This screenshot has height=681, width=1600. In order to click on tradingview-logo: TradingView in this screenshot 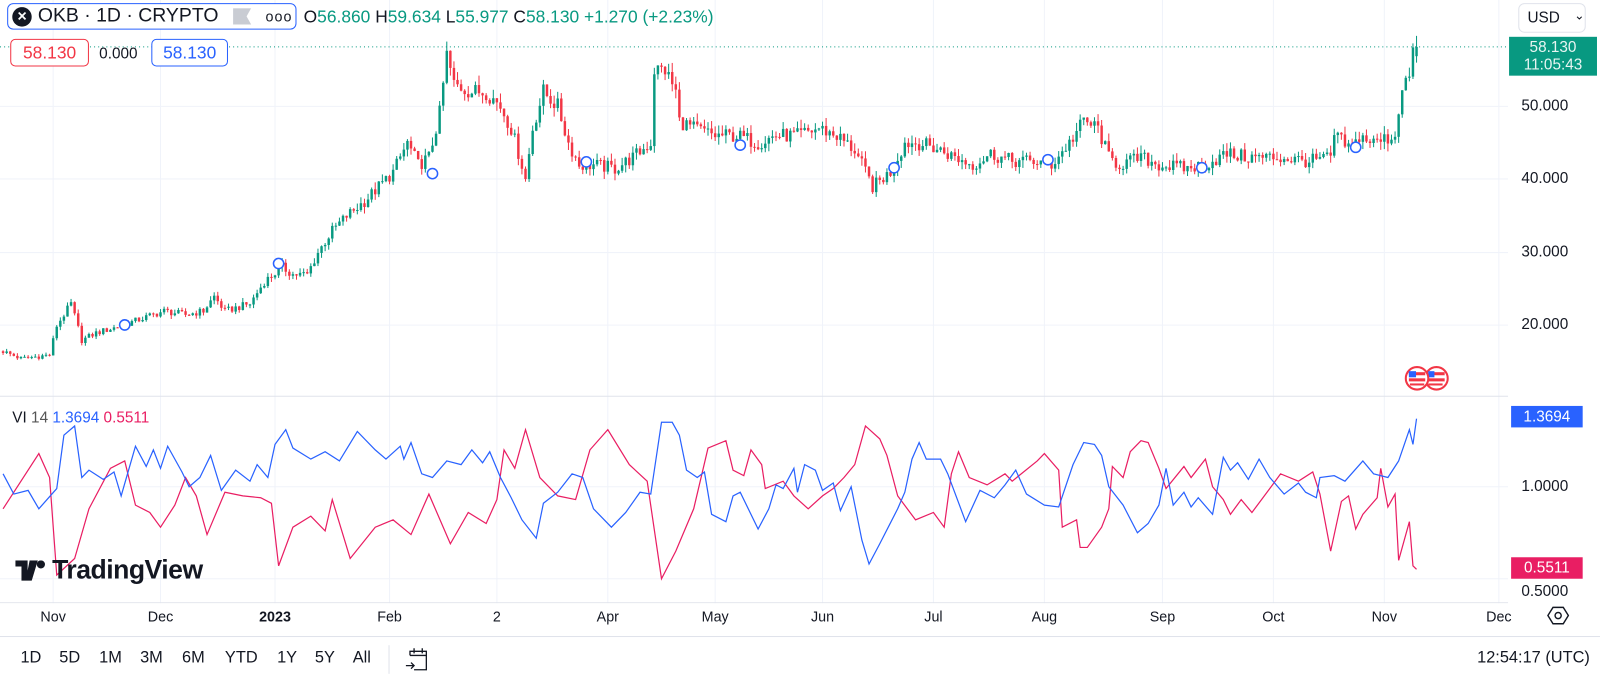, I will do `click(109, 570)`.